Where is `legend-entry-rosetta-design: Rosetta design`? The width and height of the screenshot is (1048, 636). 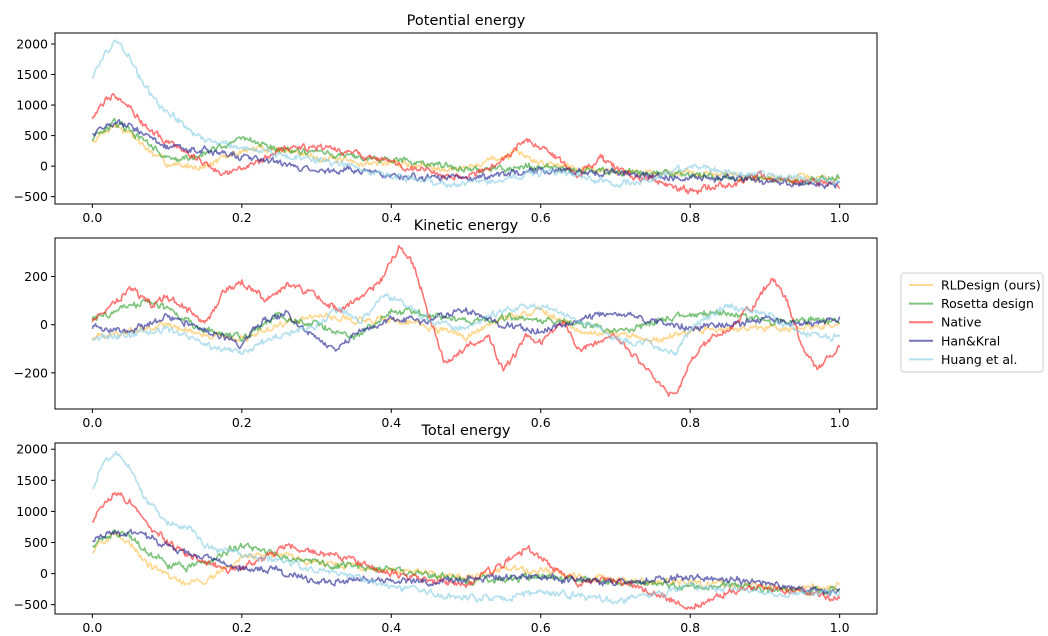 legend-entry-rosetta-design: Rosetta design is located at coordinates (971, 303).